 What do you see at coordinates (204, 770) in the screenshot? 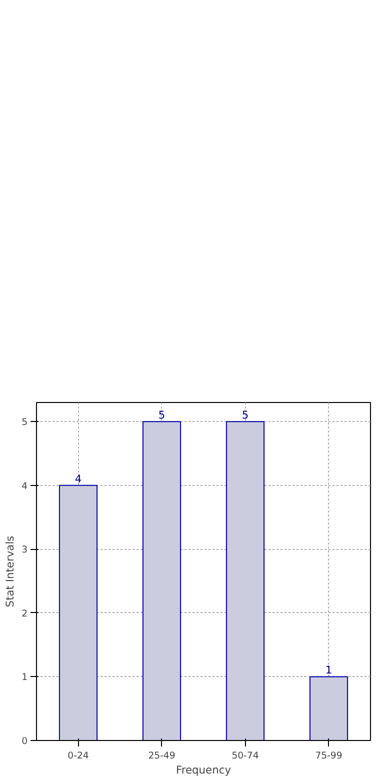
I see `x-axis-title: Frequency` at bounding box center [204, 770].